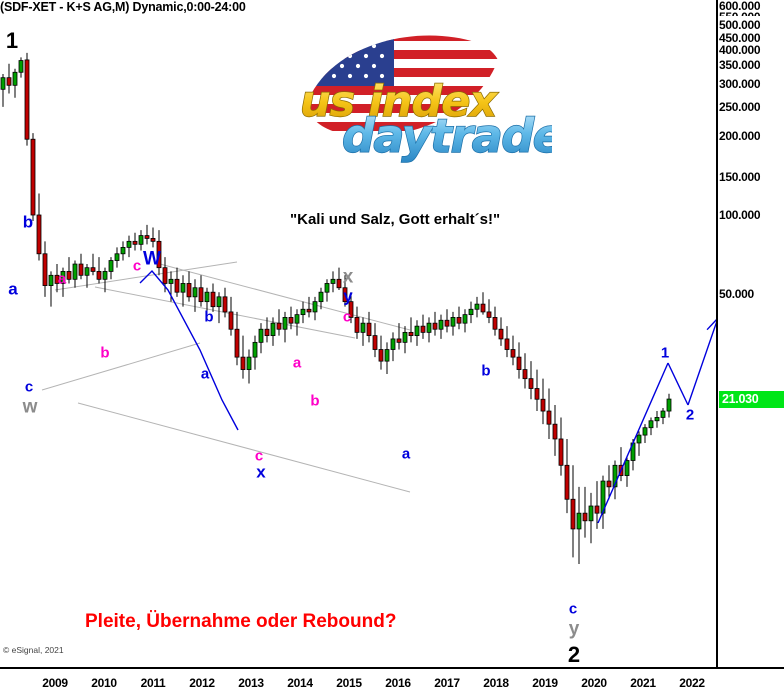  What do you see at coordinates (740, 38) in the screenshot?
I see `y-axis-tick-label: 450.000` at bounding box center [740, 38].